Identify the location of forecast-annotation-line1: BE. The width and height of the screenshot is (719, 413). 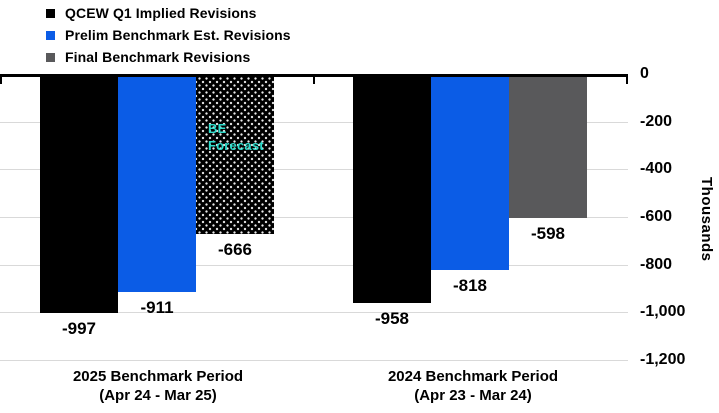
(217, 128).